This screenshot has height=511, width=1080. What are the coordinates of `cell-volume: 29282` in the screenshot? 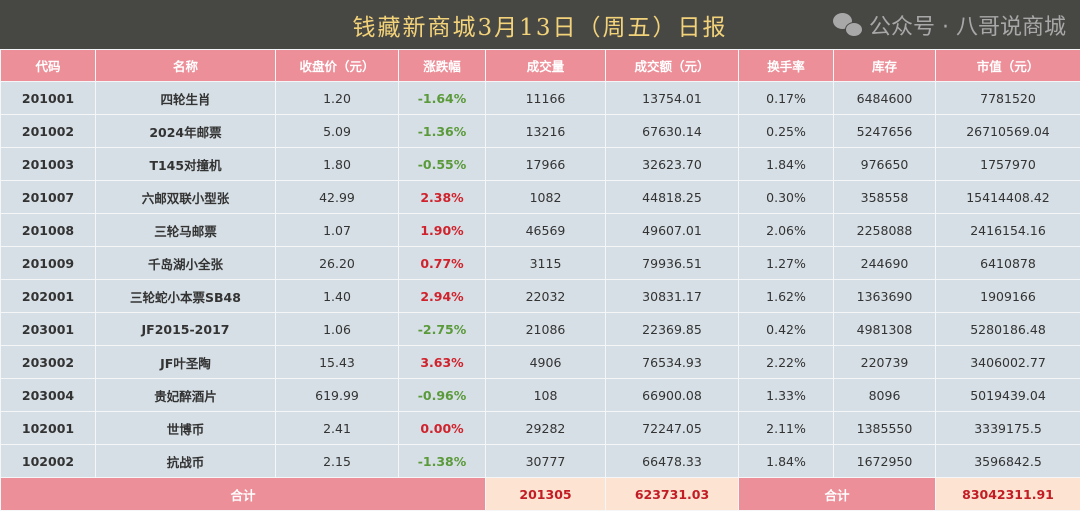 It's located at (546, 428).